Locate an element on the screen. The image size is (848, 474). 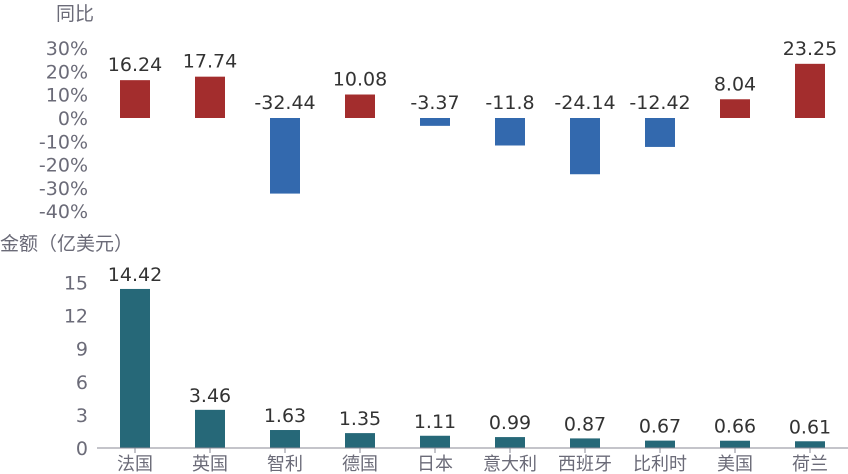
data-label-amount: 14.42 is located at coordinates (135, 275).